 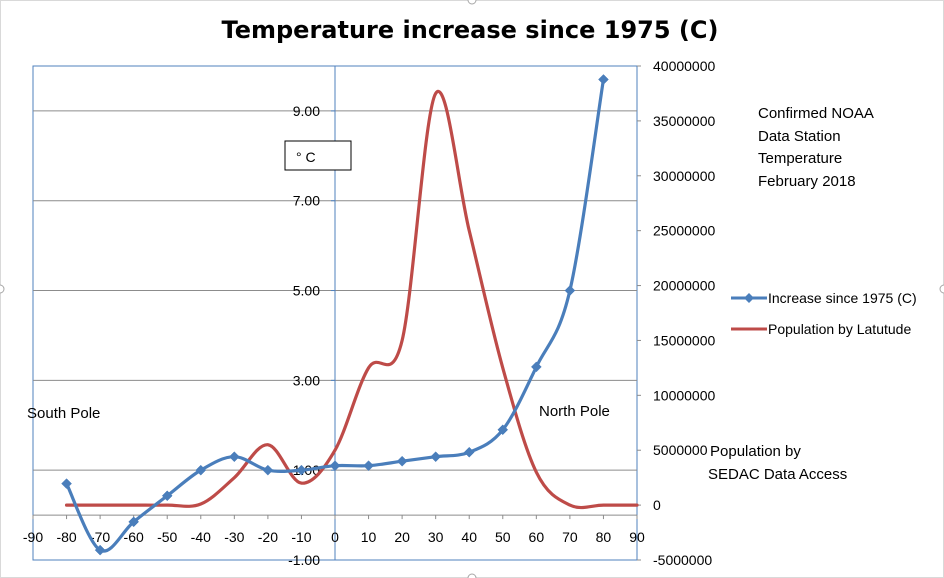 What do you see at coordinates (268, 537) in the screenshot?
I see `x-tick-label-7: -20` at bounding box center [268, 537].